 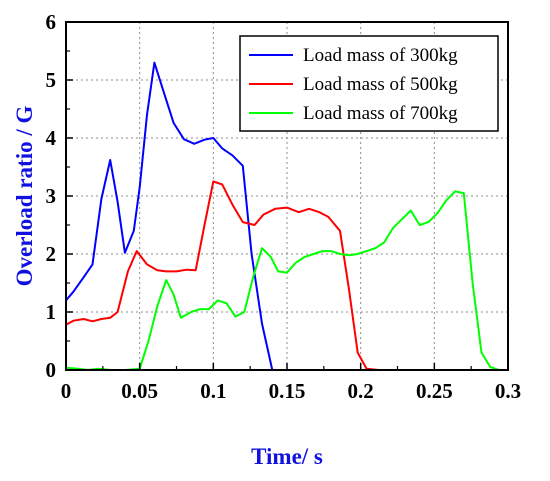 I want to click on y-tick-label: 3, so click(x=51, y=196).